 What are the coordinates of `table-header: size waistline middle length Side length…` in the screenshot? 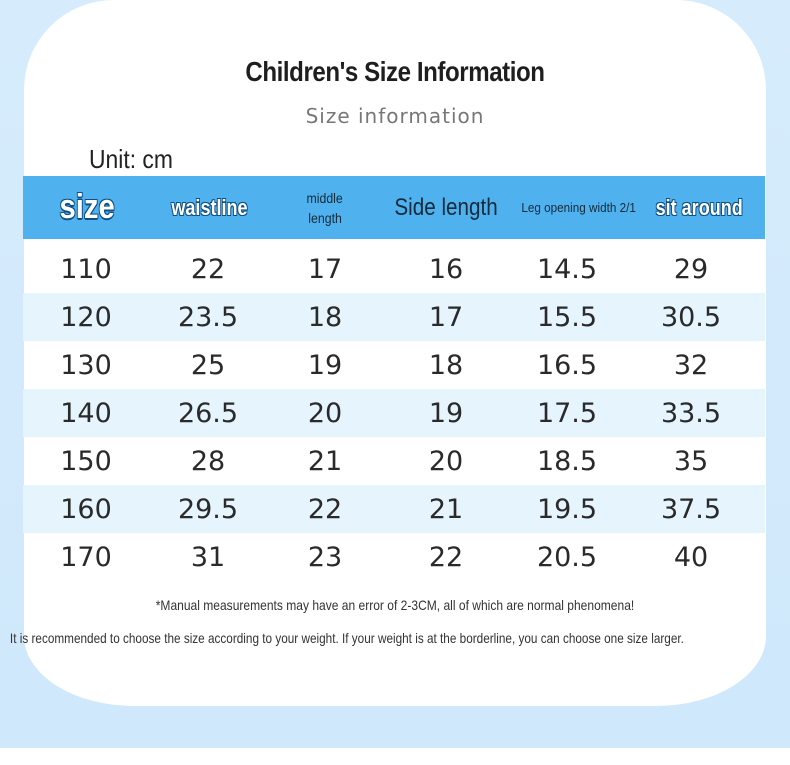 It's located at (394, 207).